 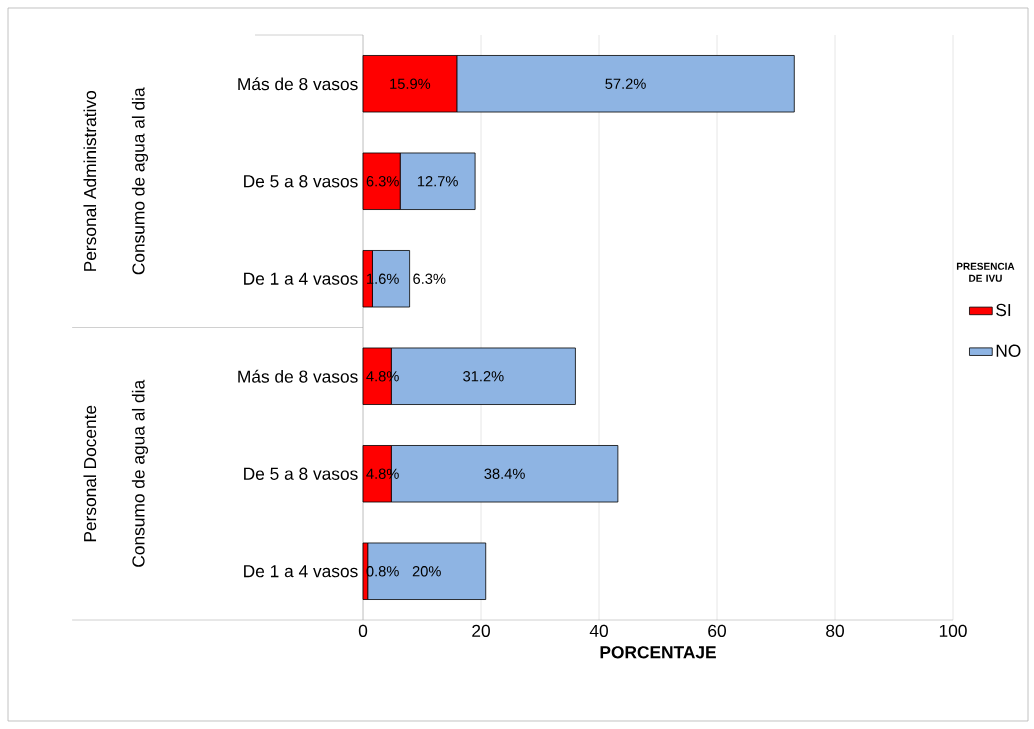 I want to click on legend-label: NO, so click(x=1008, y=350).